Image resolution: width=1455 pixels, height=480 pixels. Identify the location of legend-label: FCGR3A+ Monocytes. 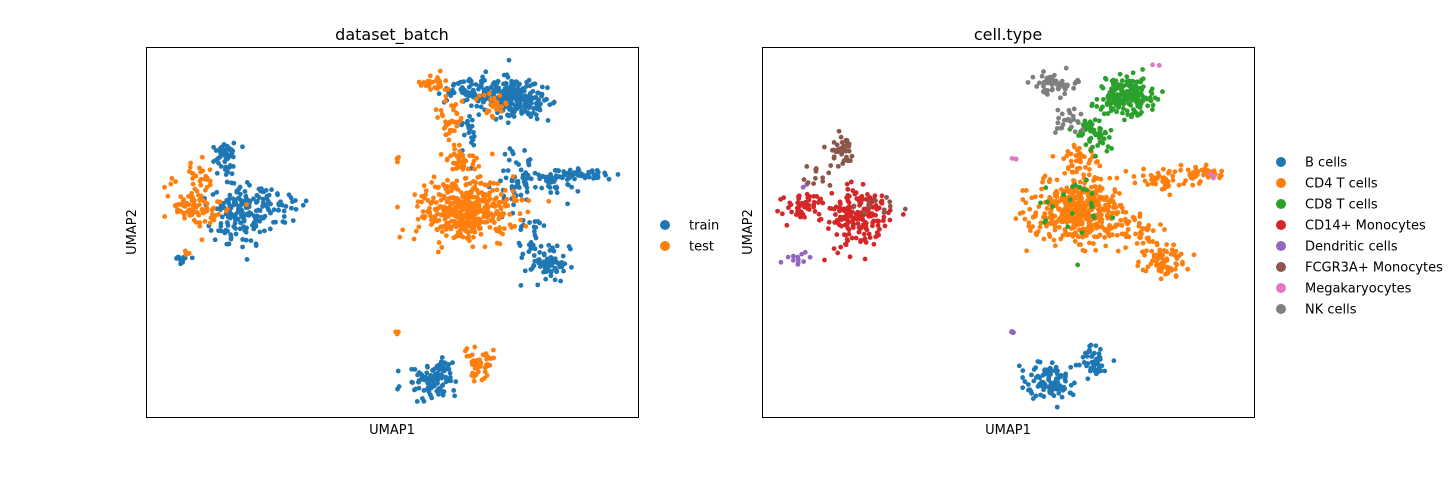
(1374, 268).